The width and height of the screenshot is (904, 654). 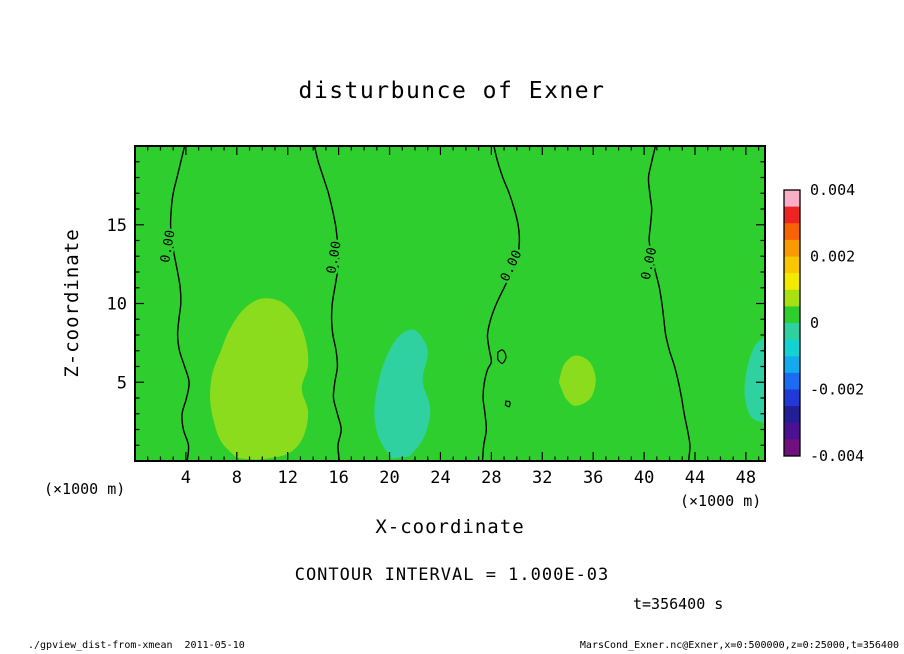 What do you see at coordinates (832, 190) in the screenshot?
I see `colorbar-tick-label: 0.004` at bounding box center [832, 190].